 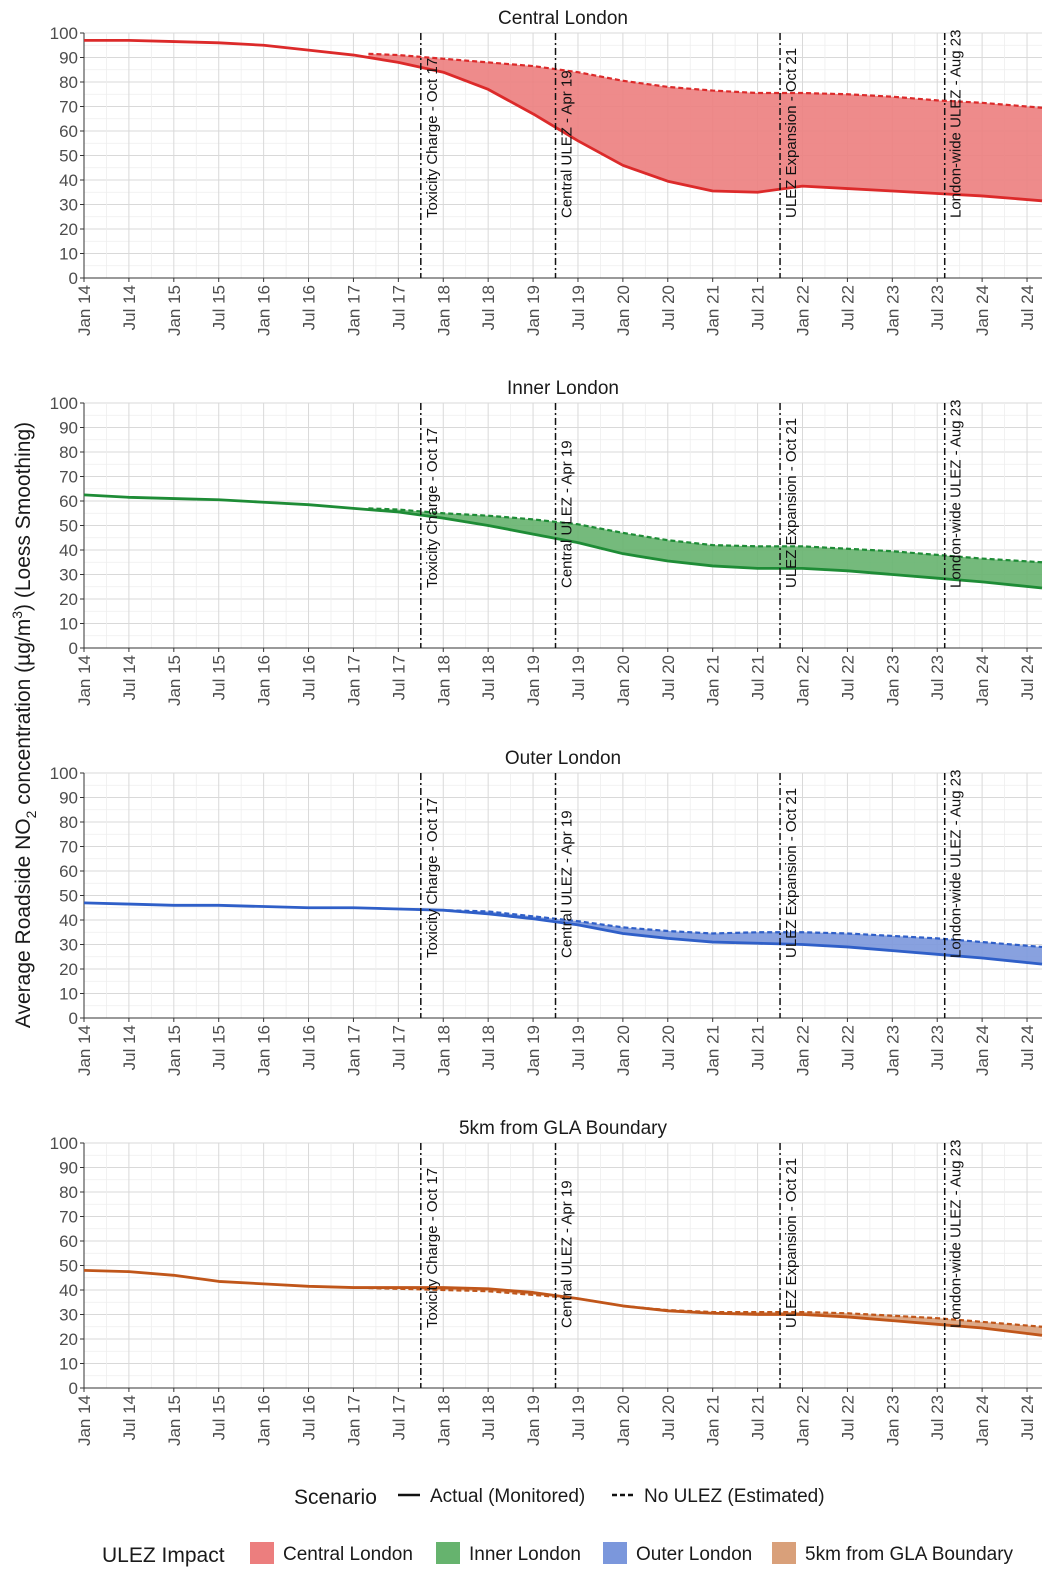 I want to click on event-label: Central ULEZ - Apr 19, so click(x=567, y=144).